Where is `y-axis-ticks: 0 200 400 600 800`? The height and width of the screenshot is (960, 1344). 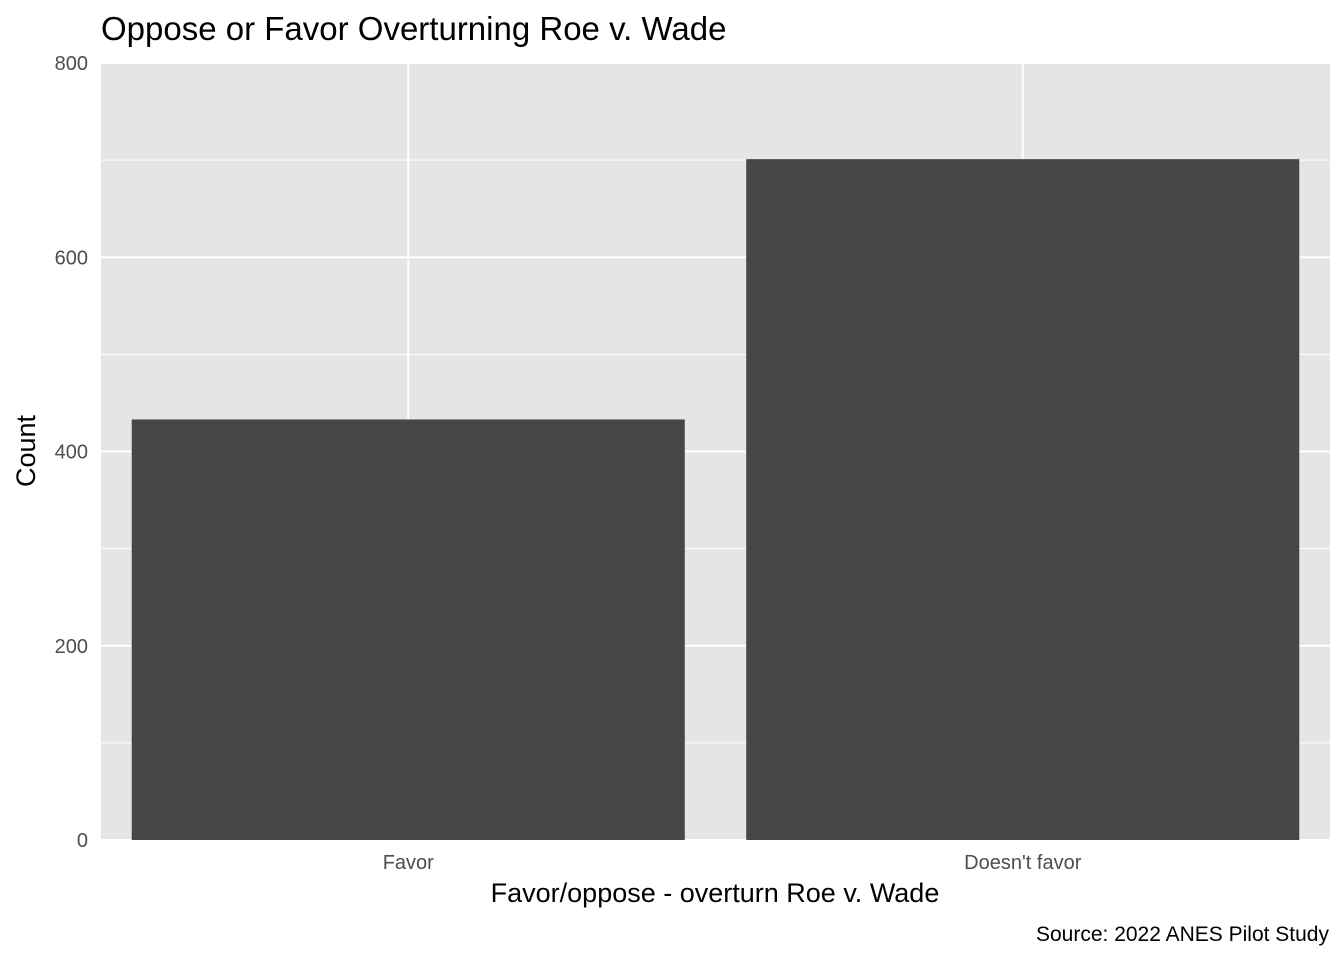
y-axis-ticks: 0 200 400 600 800 is located at coordinates (71, 452).